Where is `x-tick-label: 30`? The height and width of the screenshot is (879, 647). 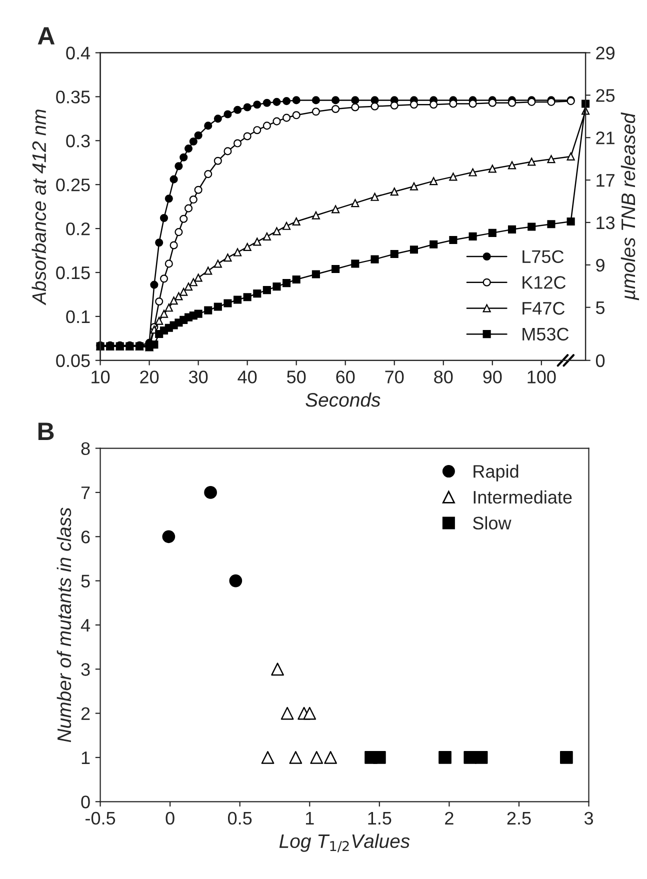
x-tick-label: 30 is located at coordinates (198, 377).